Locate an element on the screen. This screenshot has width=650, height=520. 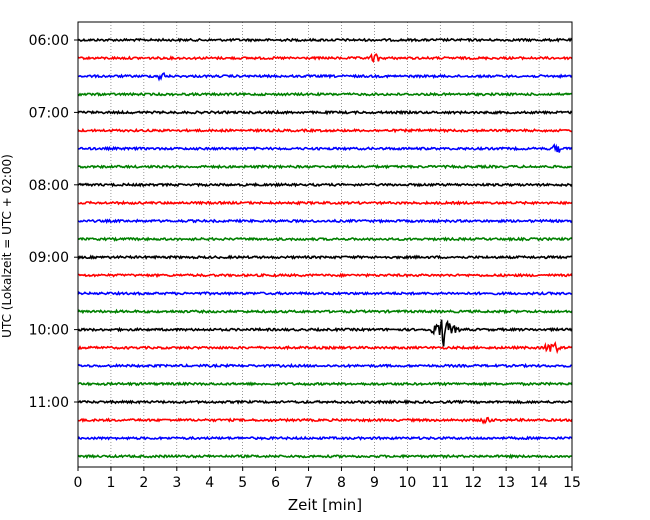
y-axis: 06:00 07:00 08:00 09:00 10:00 11:00 is located at coordinates (53, 222).